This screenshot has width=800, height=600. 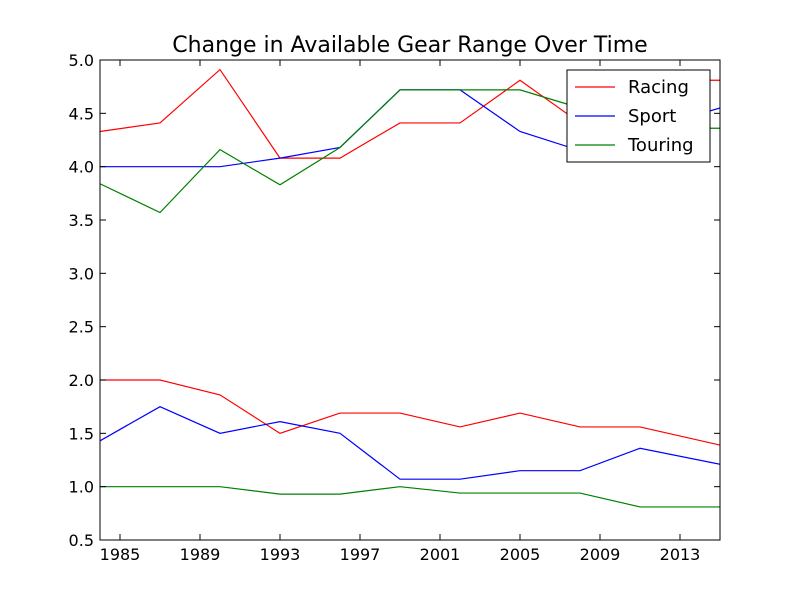 What do you see at coordinates (81, 273) in the screenshot?
I see `y-tick-label: 3.0` at bounding box center [81, 273].